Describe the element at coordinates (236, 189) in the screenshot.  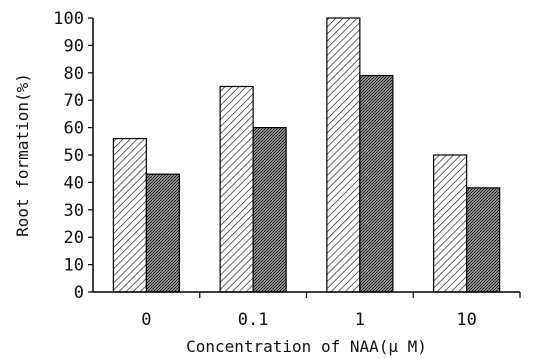
I see `bar-series-1-0.1` at that location.